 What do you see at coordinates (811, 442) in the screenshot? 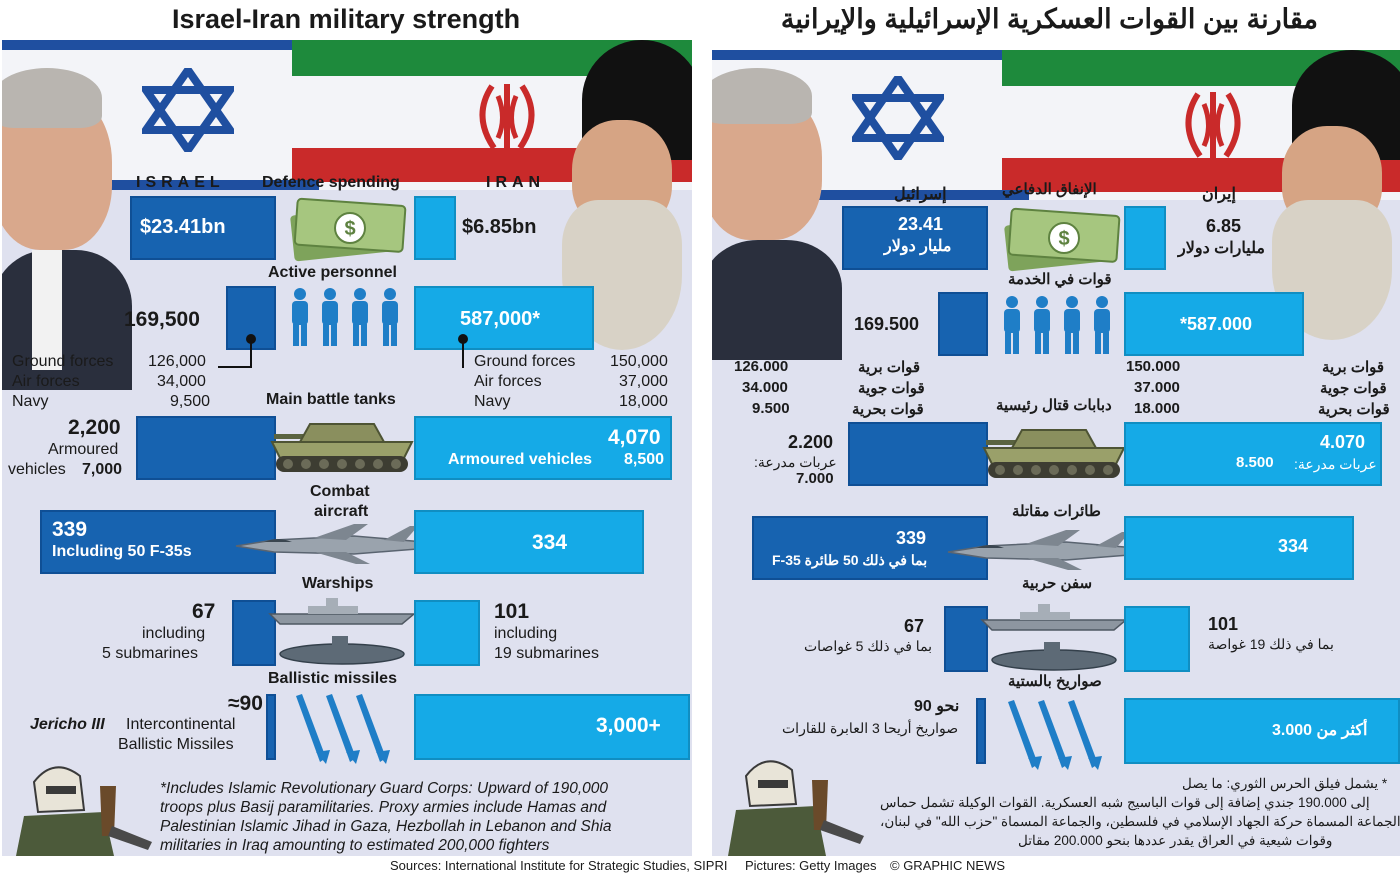
I see `israel-tanks-value-ar: 2.200` at bounding box center [811, 442].